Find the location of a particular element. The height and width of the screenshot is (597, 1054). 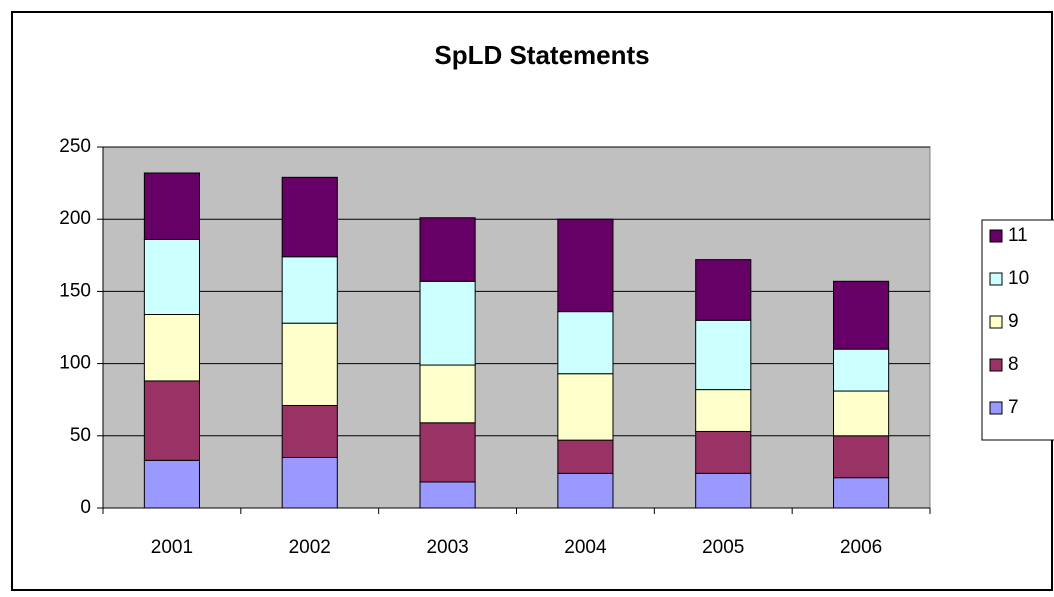

x-tick-label: 2003 is located at coordinates (447, 547).